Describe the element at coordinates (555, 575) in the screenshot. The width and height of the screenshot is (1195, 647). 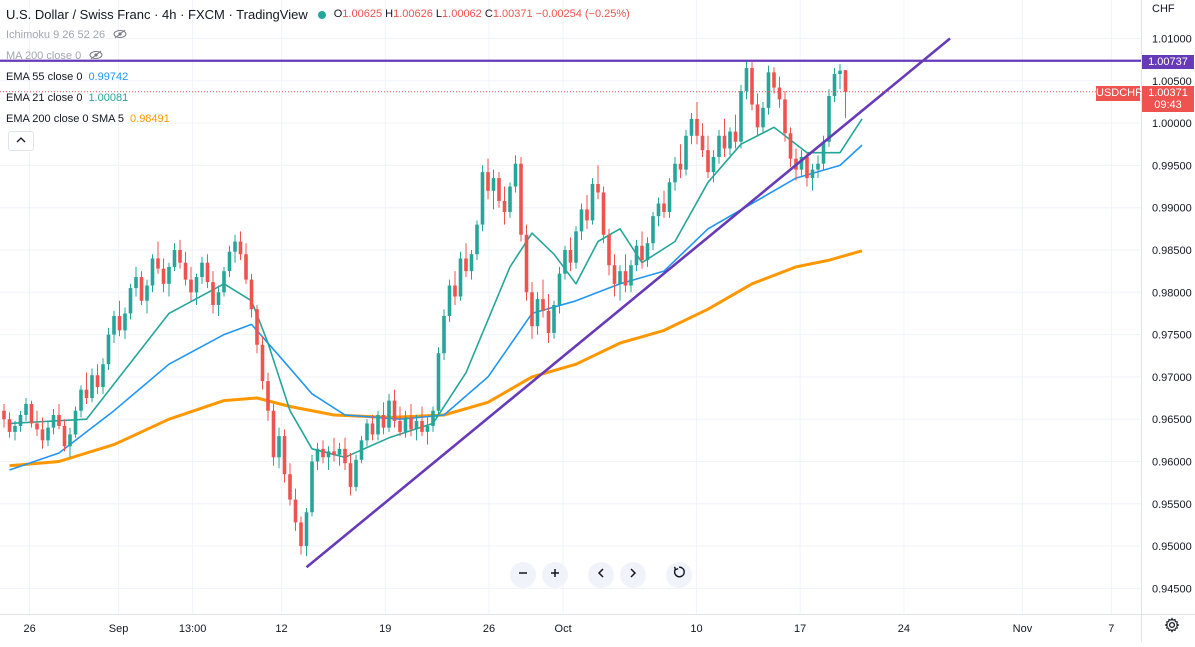
I see `zoom-in-button` at that location.